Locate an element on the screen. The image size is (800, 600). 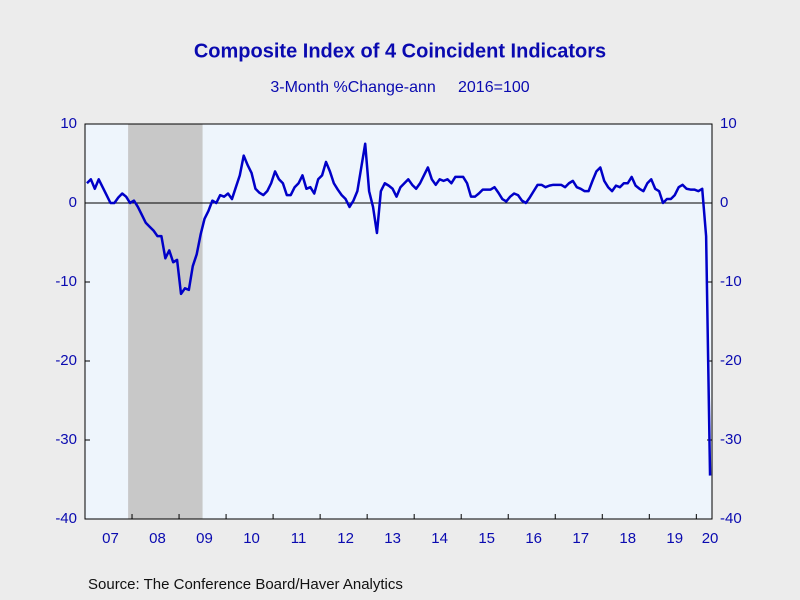
y2-tick-label: -20 is located at coordinates (731, 360).